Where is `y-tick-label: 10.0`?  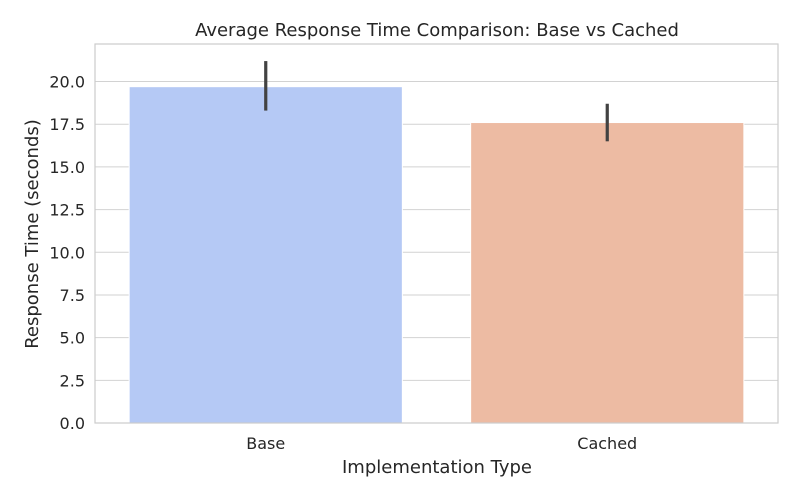 y-tick-label: 10.0 is located at coordinates (67, 252).